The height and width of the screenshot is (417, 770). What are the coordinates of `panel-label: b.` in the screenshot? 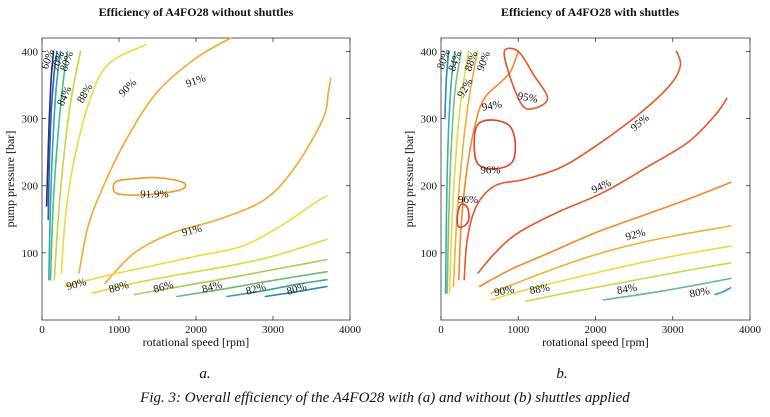 It's located at (561, 374).